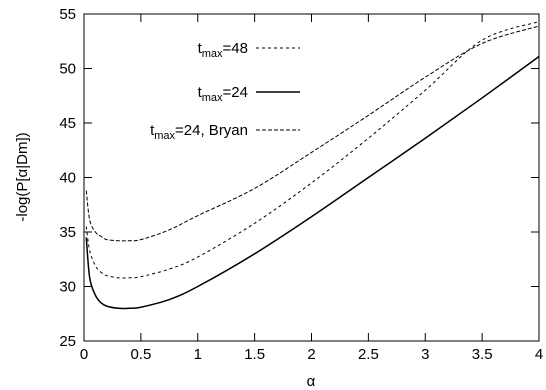 The width and height of the screenshot is (546, 390). I want to click on legend-label-rest: =24, Bryan, so click(211, 130).